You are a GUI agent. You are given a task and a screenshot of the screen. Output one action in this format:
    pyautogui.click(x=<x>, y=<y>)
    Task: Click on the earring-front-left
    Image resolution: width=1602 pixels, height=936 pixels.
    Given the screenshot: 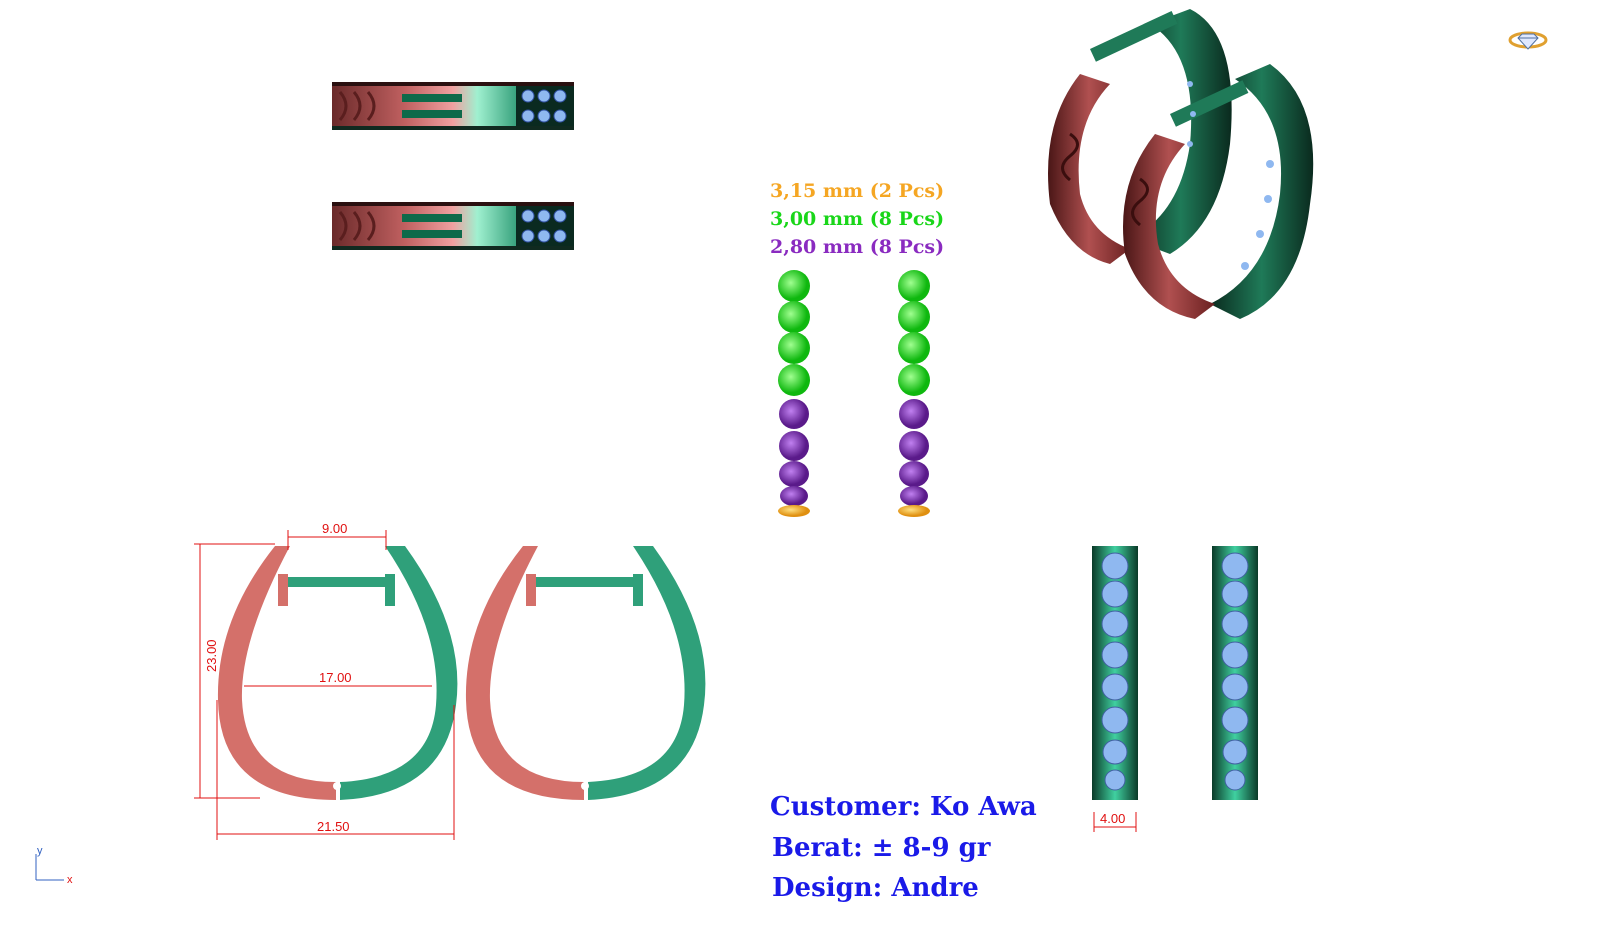 What is the action you would take?
    pyautogui.click(x=337, y=673)
    